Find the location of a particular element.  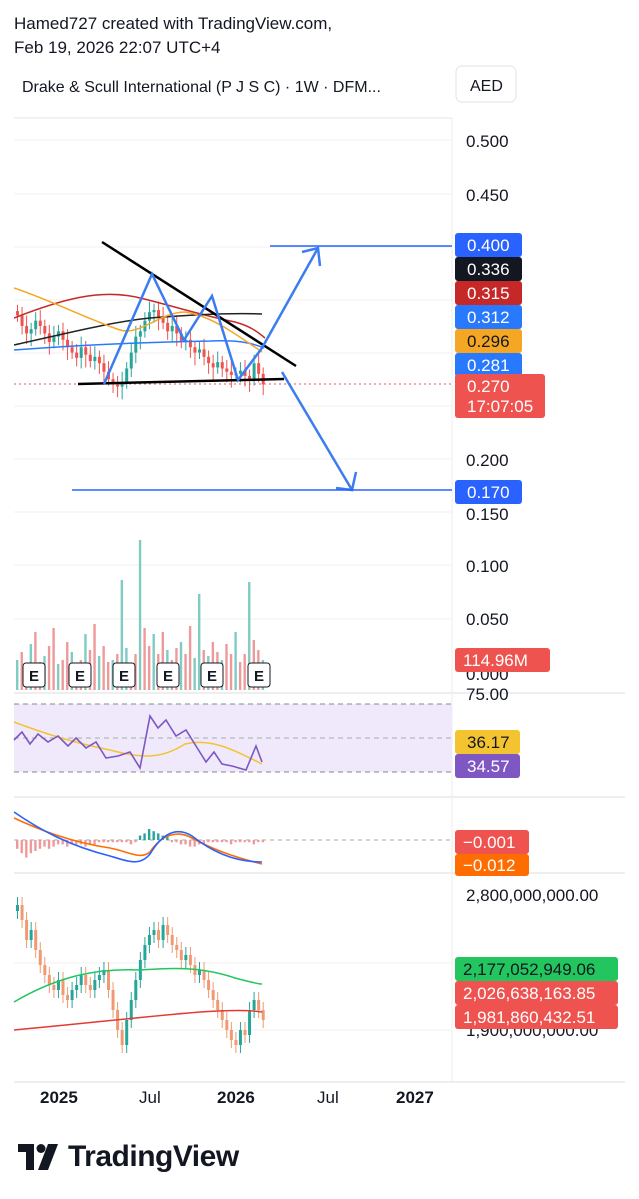

label-0315-text: 0.315 is located at coordinates (488, 293).